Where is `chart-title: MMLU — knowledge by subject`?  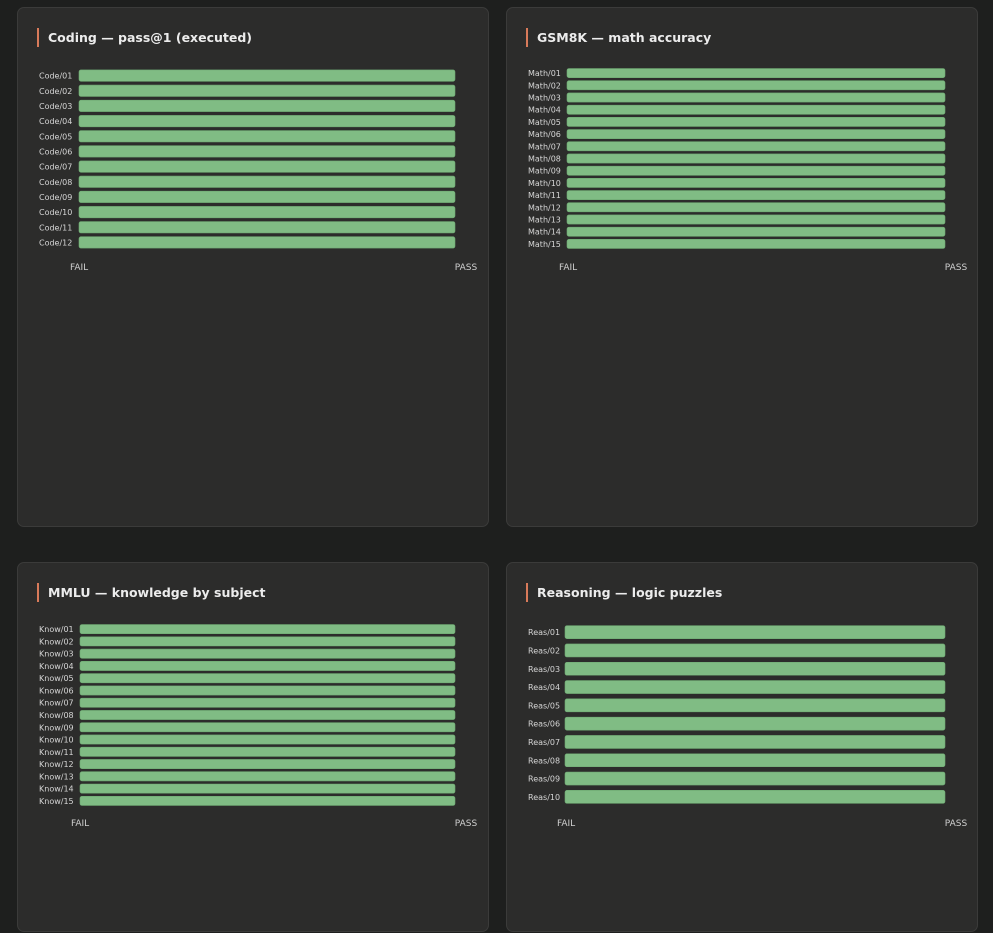 chart-title: MMLU — knowledge by subject is located at coordinates (151, 592).